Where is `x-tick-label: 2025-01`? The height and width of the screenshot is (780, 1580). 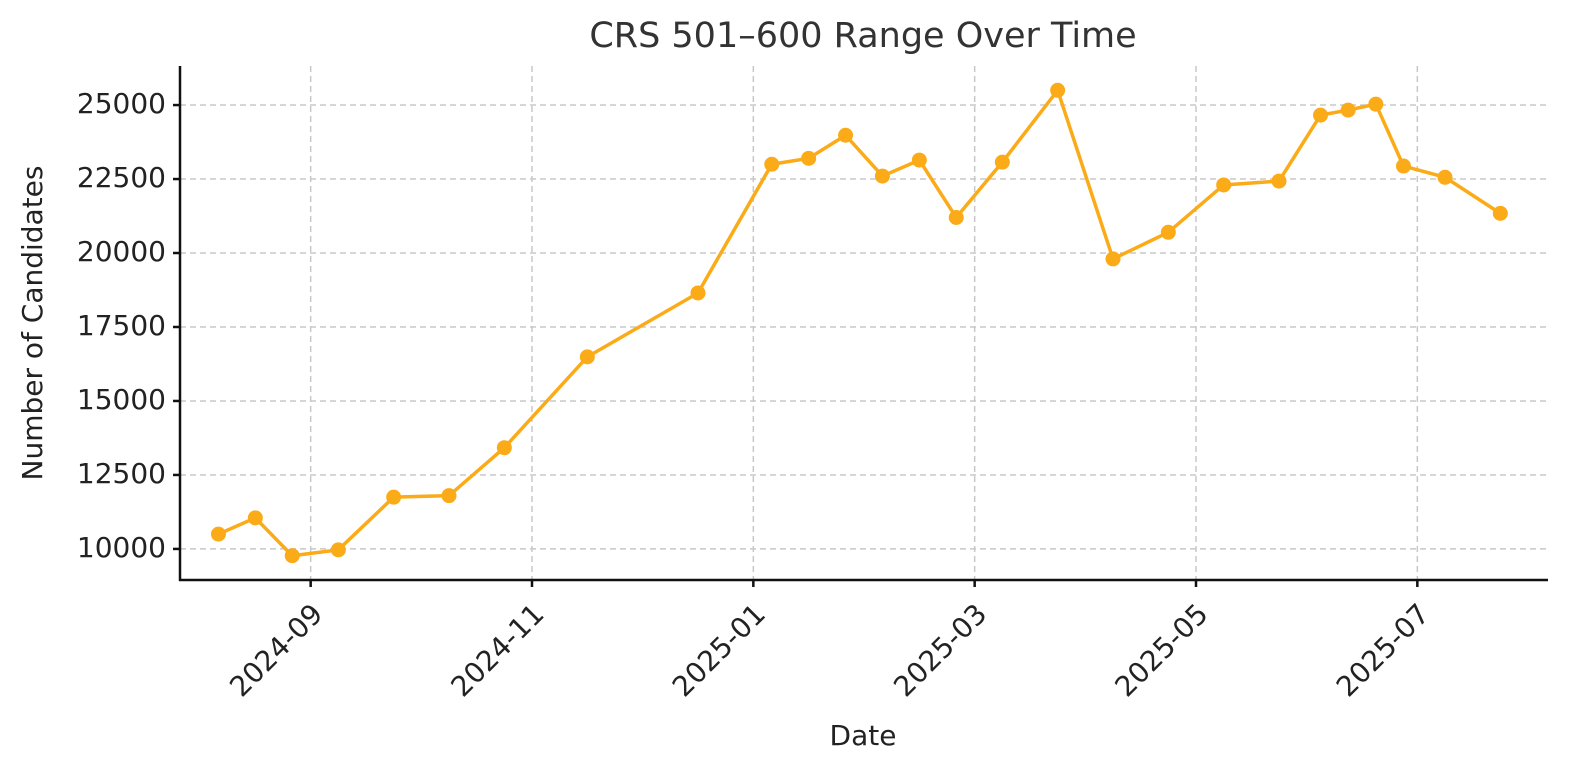 x-tick-label: 2025-01 is located at coordinates (719, 650).